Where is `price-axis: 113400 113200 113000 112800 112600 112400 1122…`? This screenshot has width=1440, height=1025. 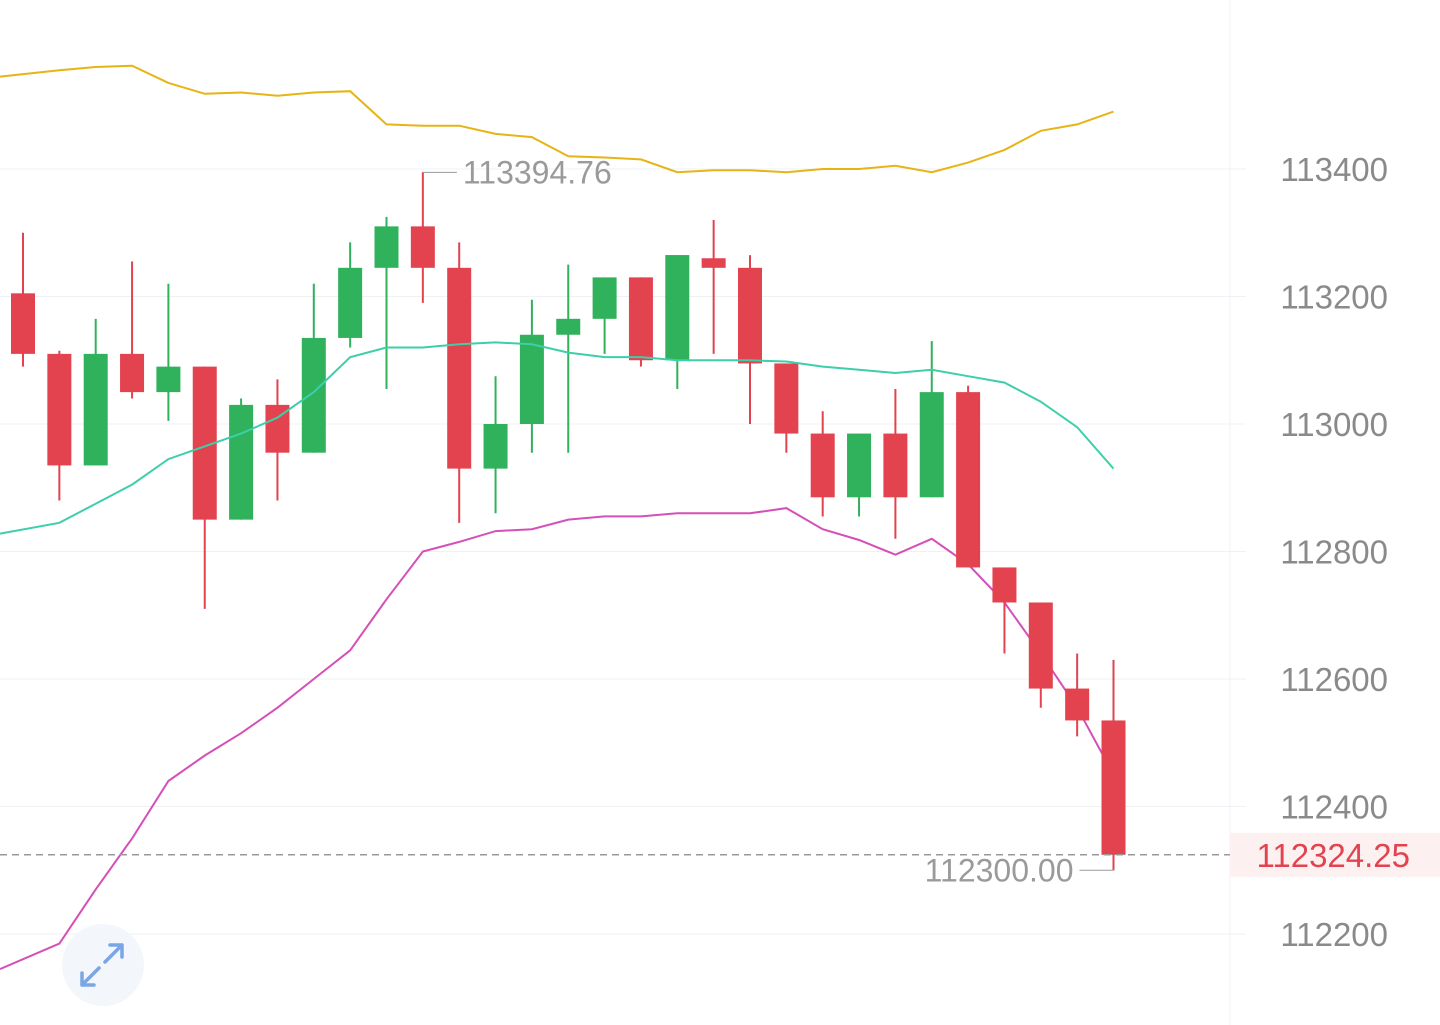
price-axis: 113400 113200 113000 112800 112600 112400 1122… is located at coordinates (1334, 552).